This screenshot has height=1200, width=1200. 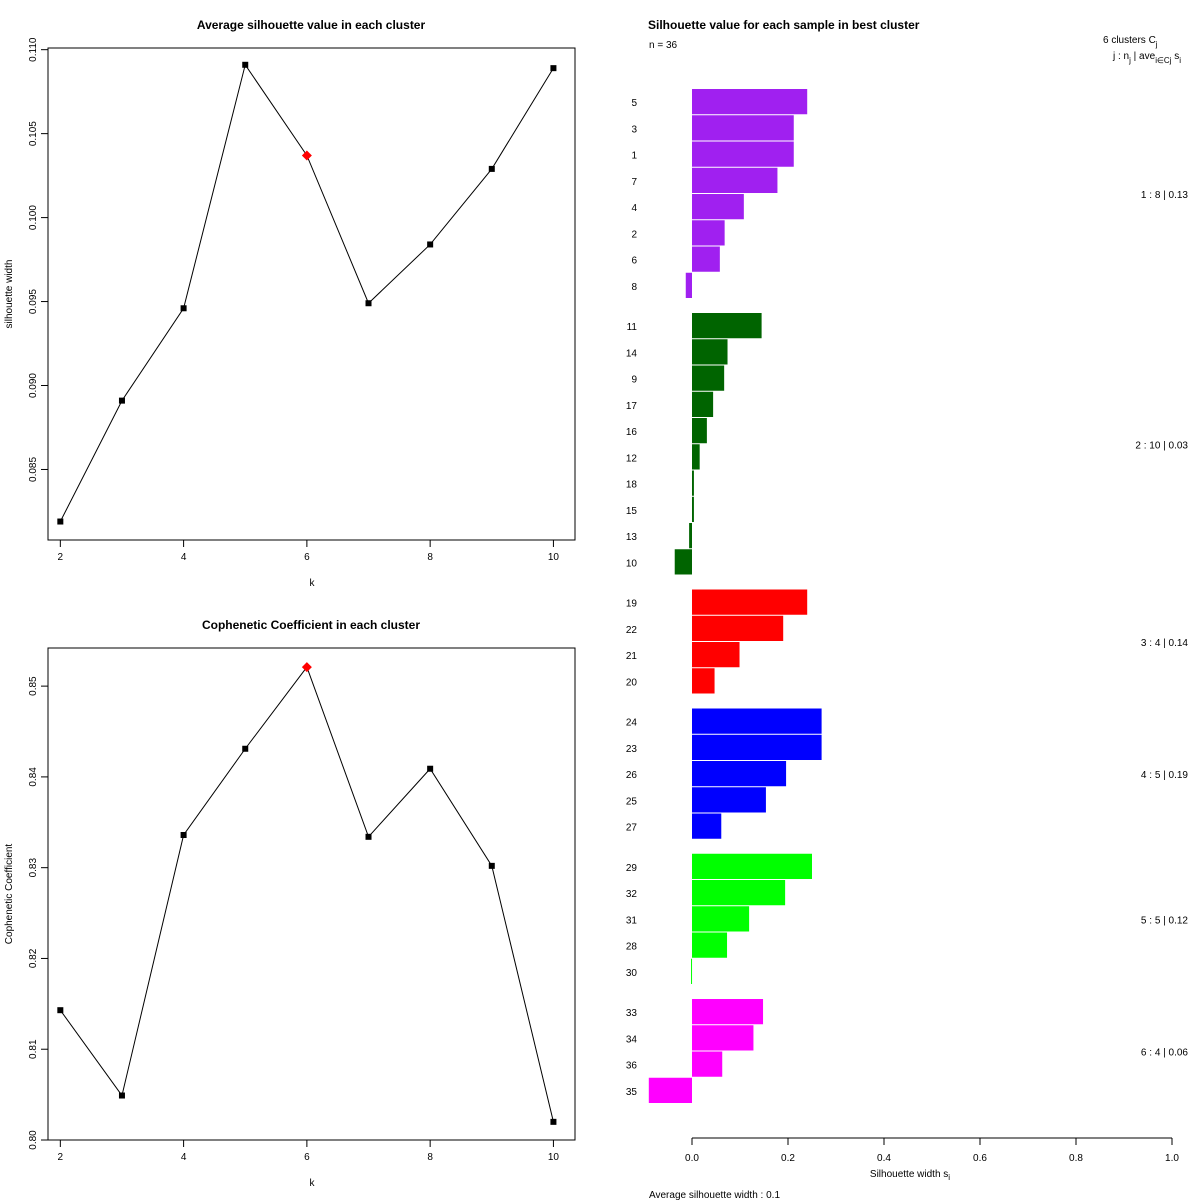 I want to click on sample-label: 23, so click(x=632, y=749).